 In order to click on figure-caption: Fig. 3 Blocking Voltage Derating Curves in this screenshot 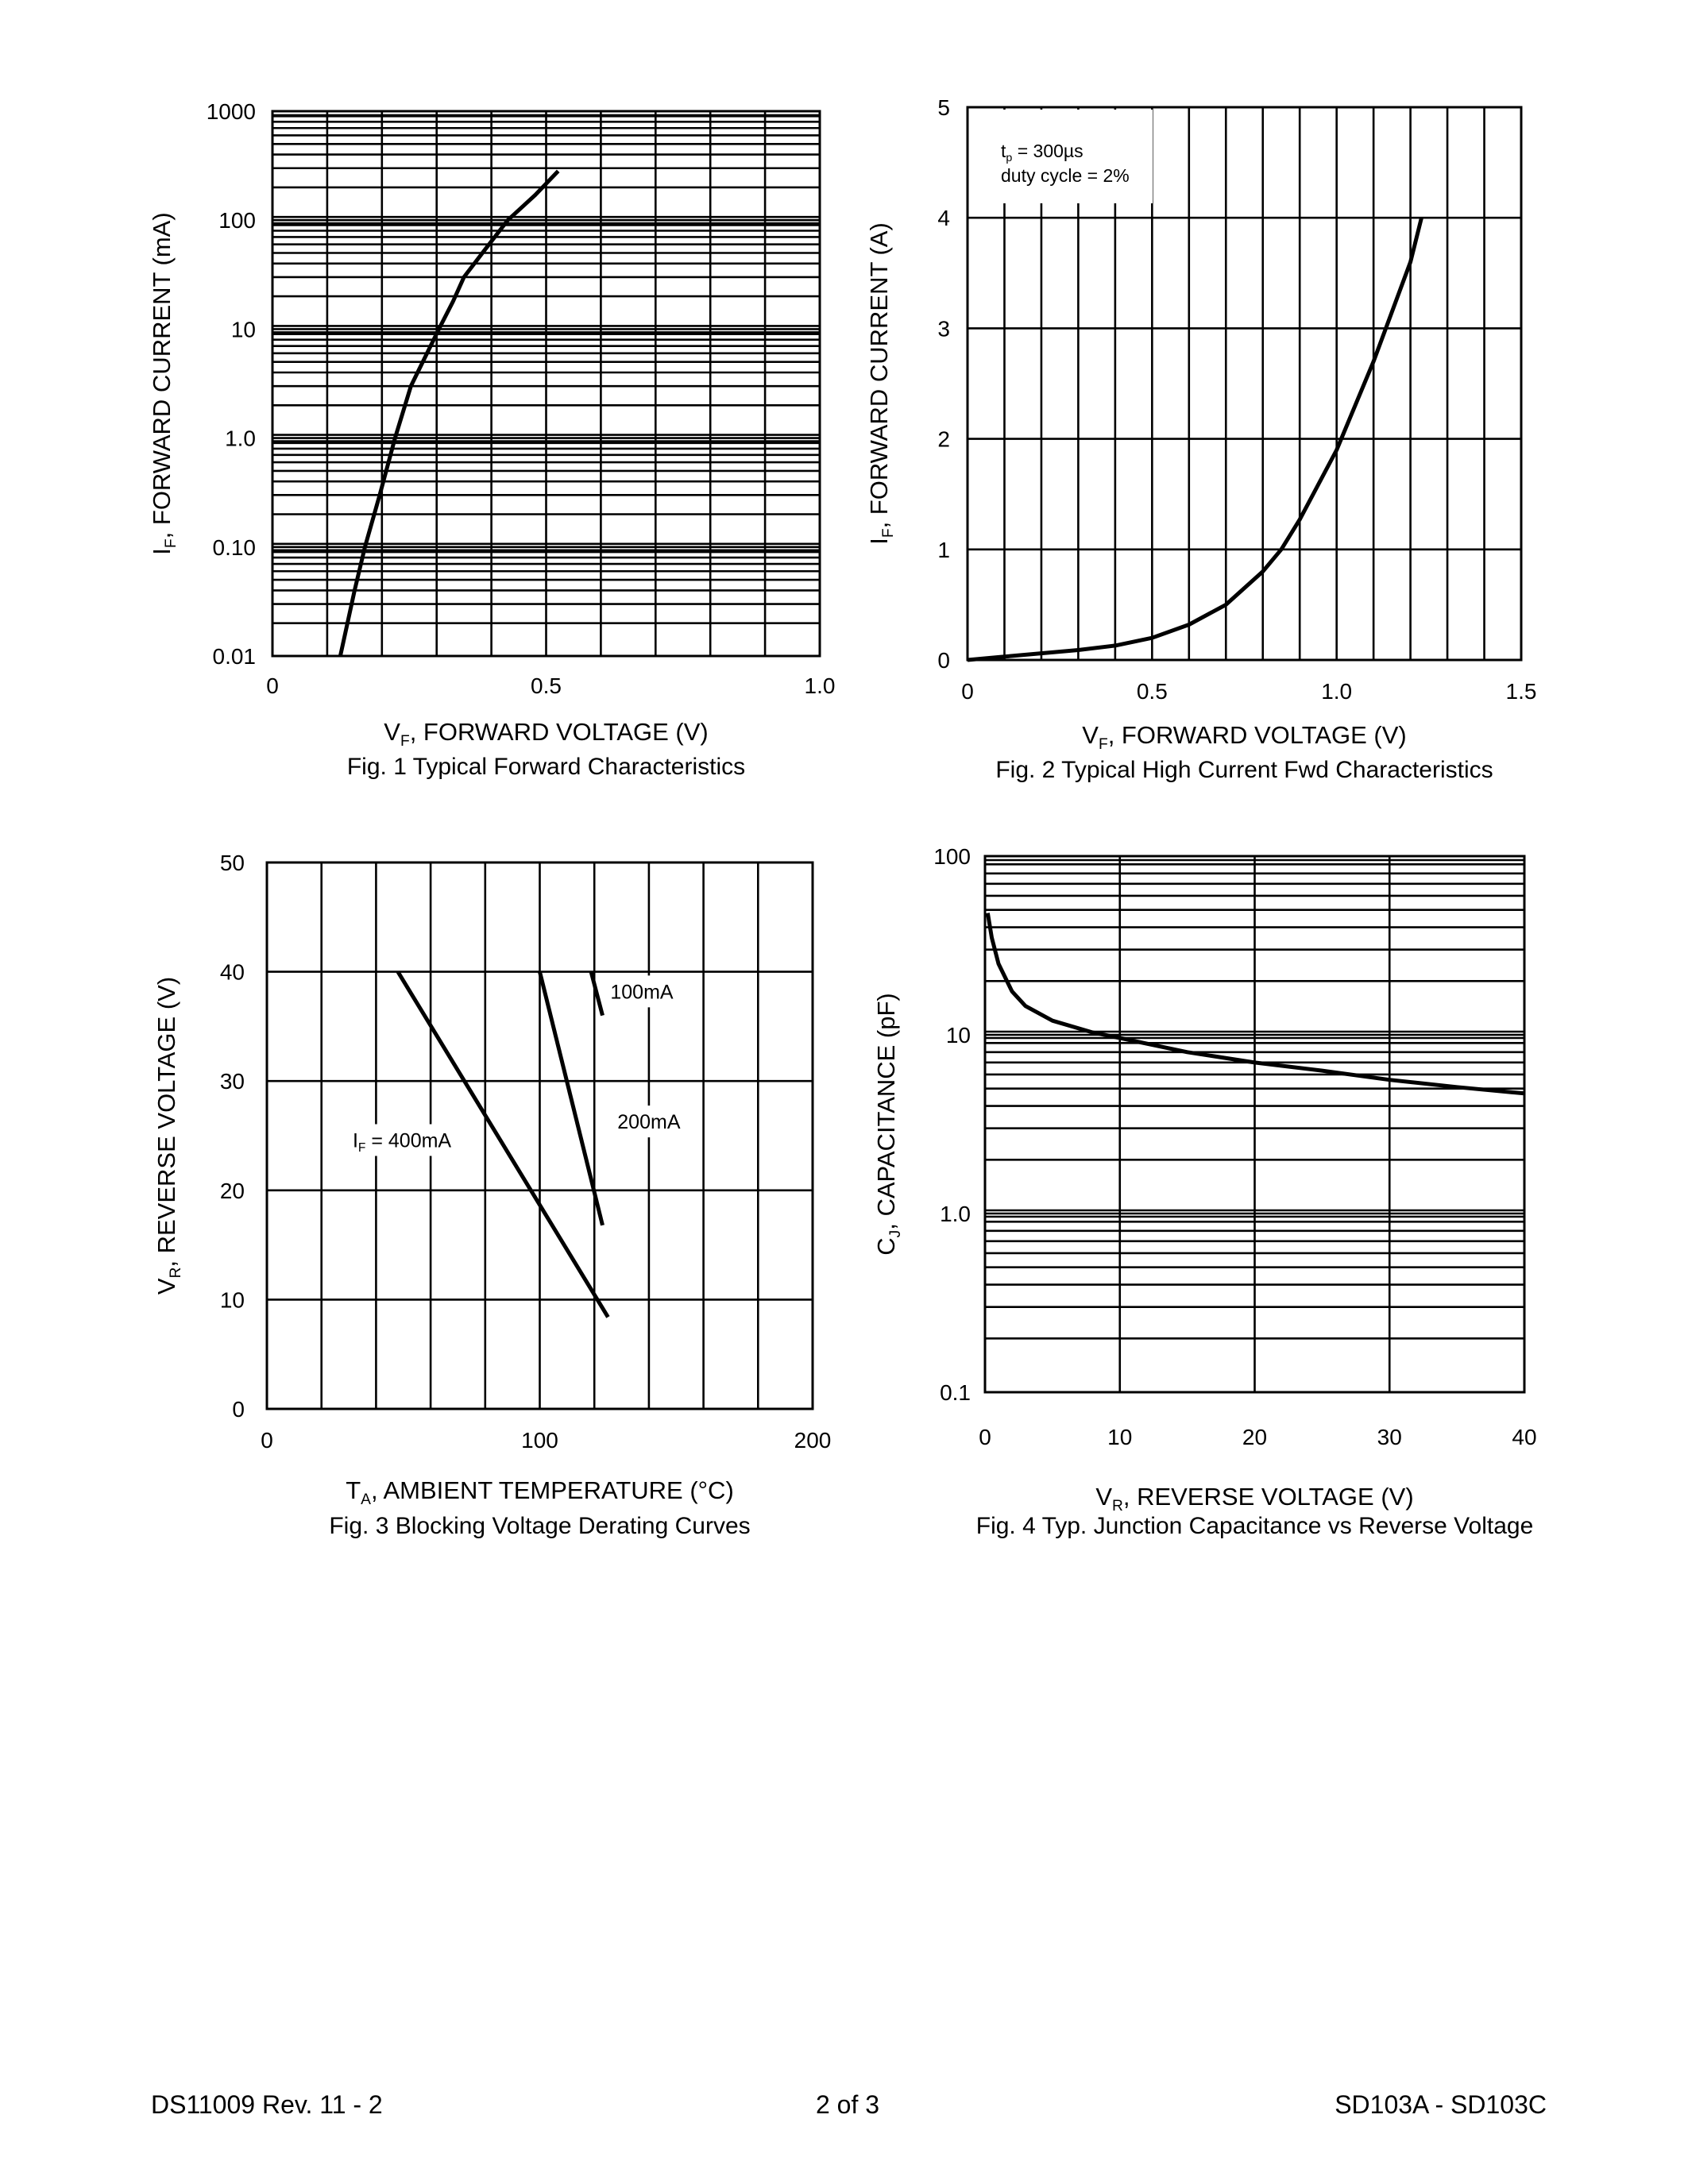, I will do `click(539, 1526)`.